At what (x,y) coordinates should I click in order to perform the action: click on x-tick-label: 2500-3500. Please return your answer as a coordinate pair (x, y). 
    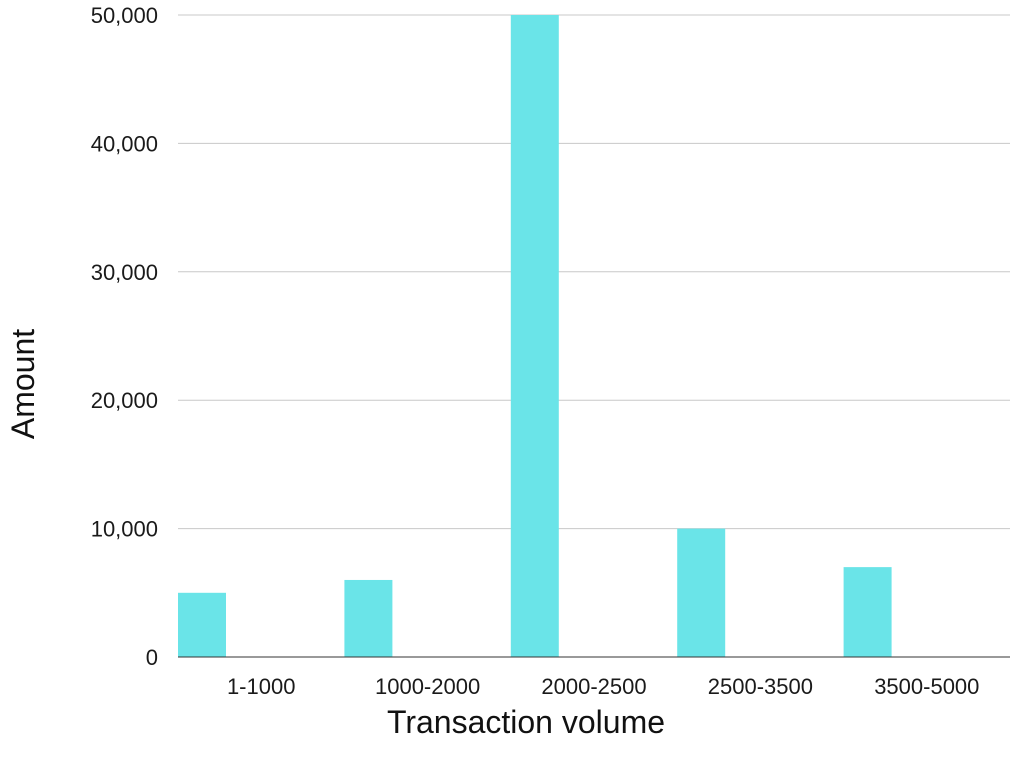
    Looking at the image, I should click on (760, 686).